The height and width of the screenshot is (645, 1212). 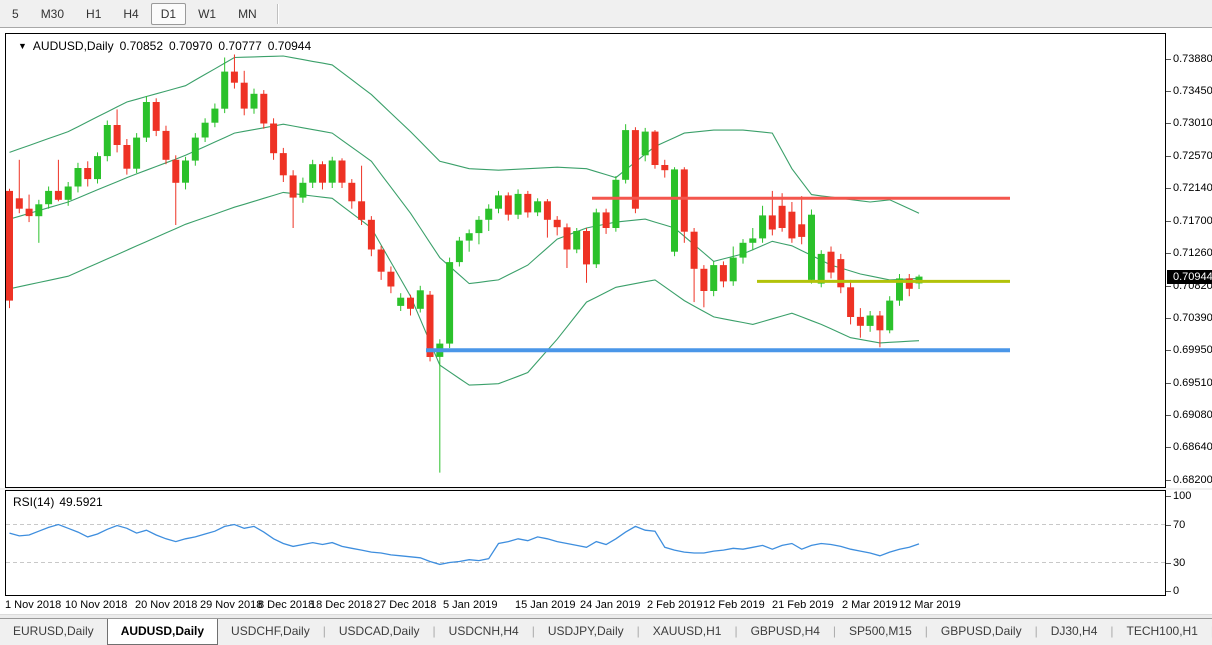 I want to click on tab-gbpusd-h4: GBPUSD,H4, so click(x=785, y=631).